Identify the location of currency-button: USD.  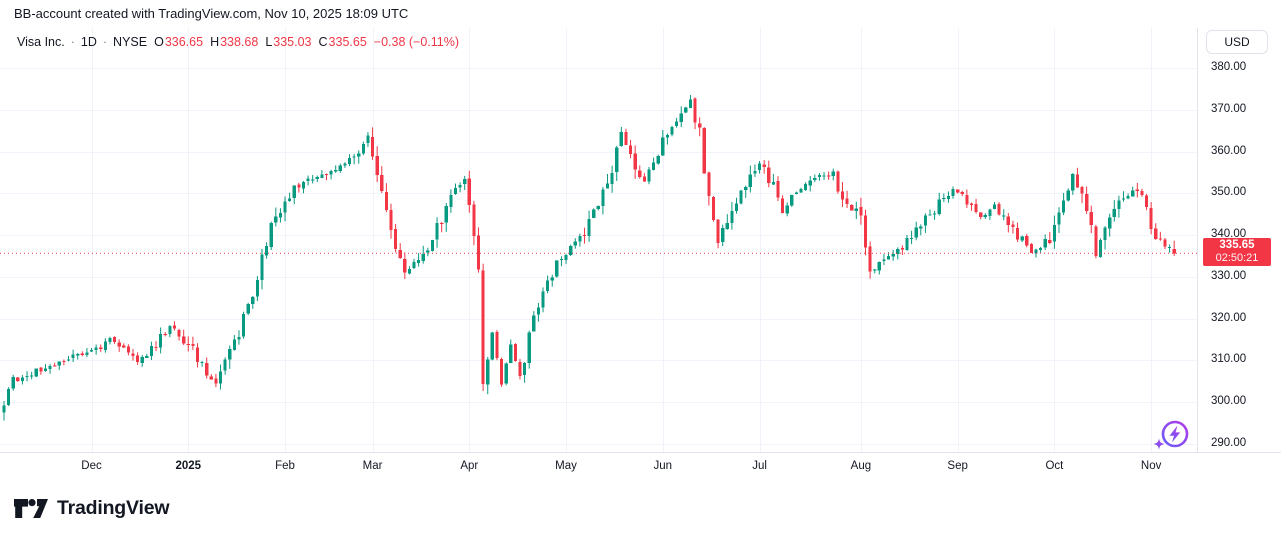
(1237, 42).